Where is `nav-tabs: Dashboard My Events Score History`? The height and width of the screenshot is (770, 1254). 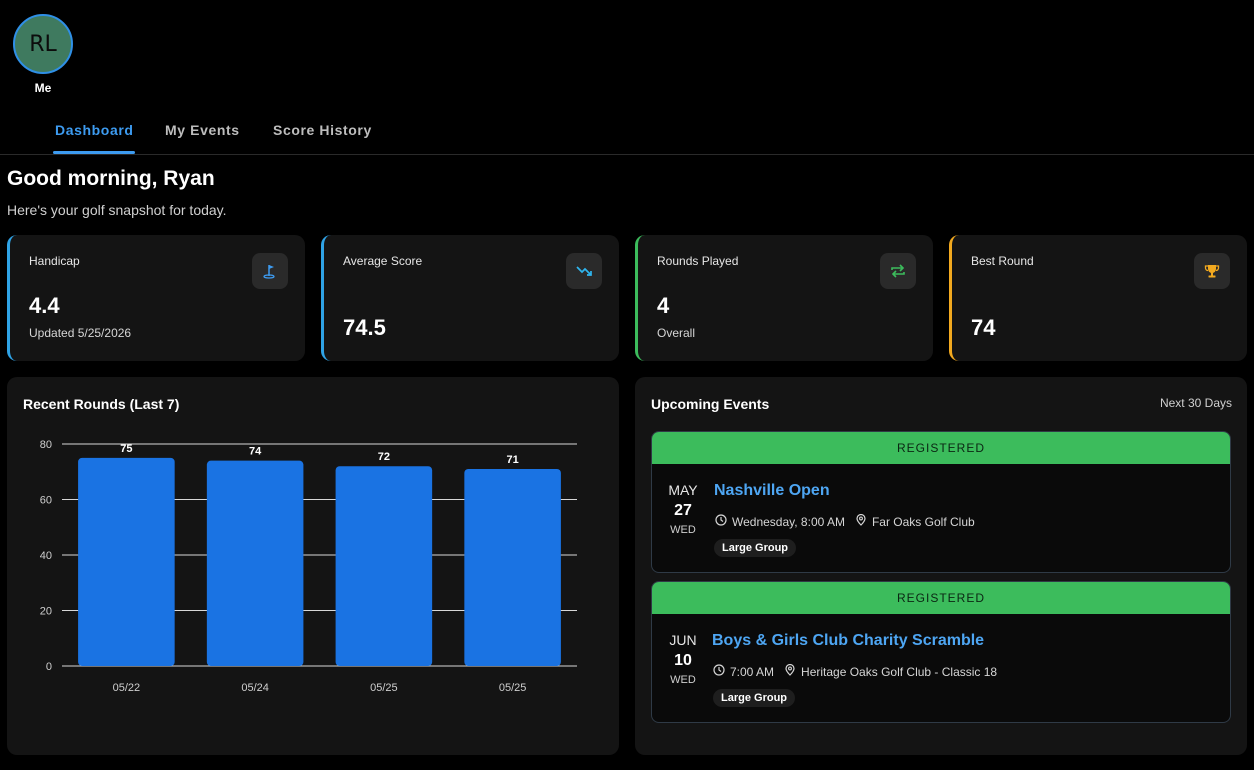
nav-tabs: Dashboard My Events Score History is located at coordinates (627, 133).